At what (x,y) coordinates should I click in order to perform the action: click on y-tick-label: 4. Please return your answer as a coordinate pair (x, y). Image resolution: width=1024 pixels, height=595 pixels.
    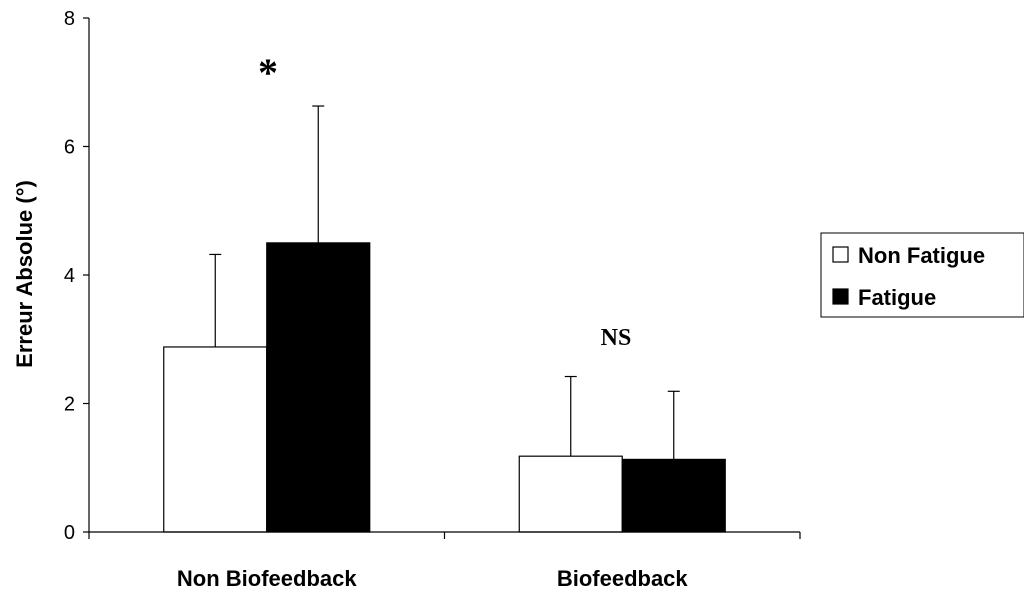
    Looking at the image, I should click on (69, 276).